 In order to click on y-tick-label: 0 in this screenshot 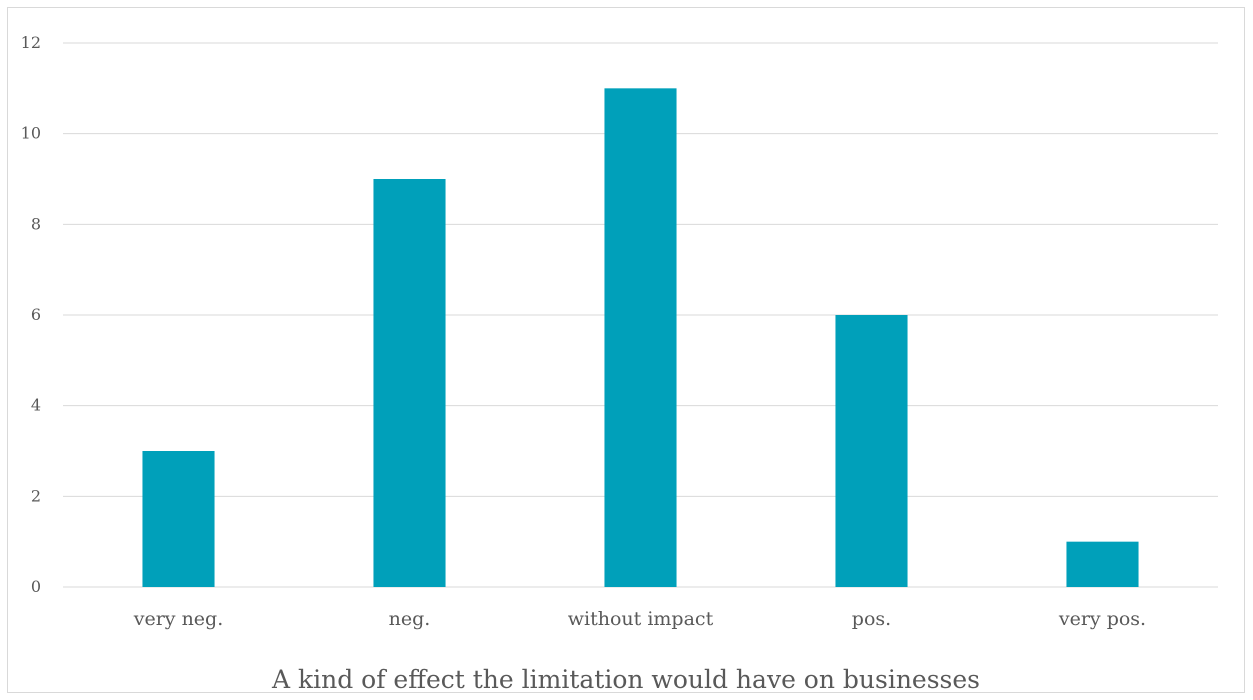, I will do `click(36, 586)`.